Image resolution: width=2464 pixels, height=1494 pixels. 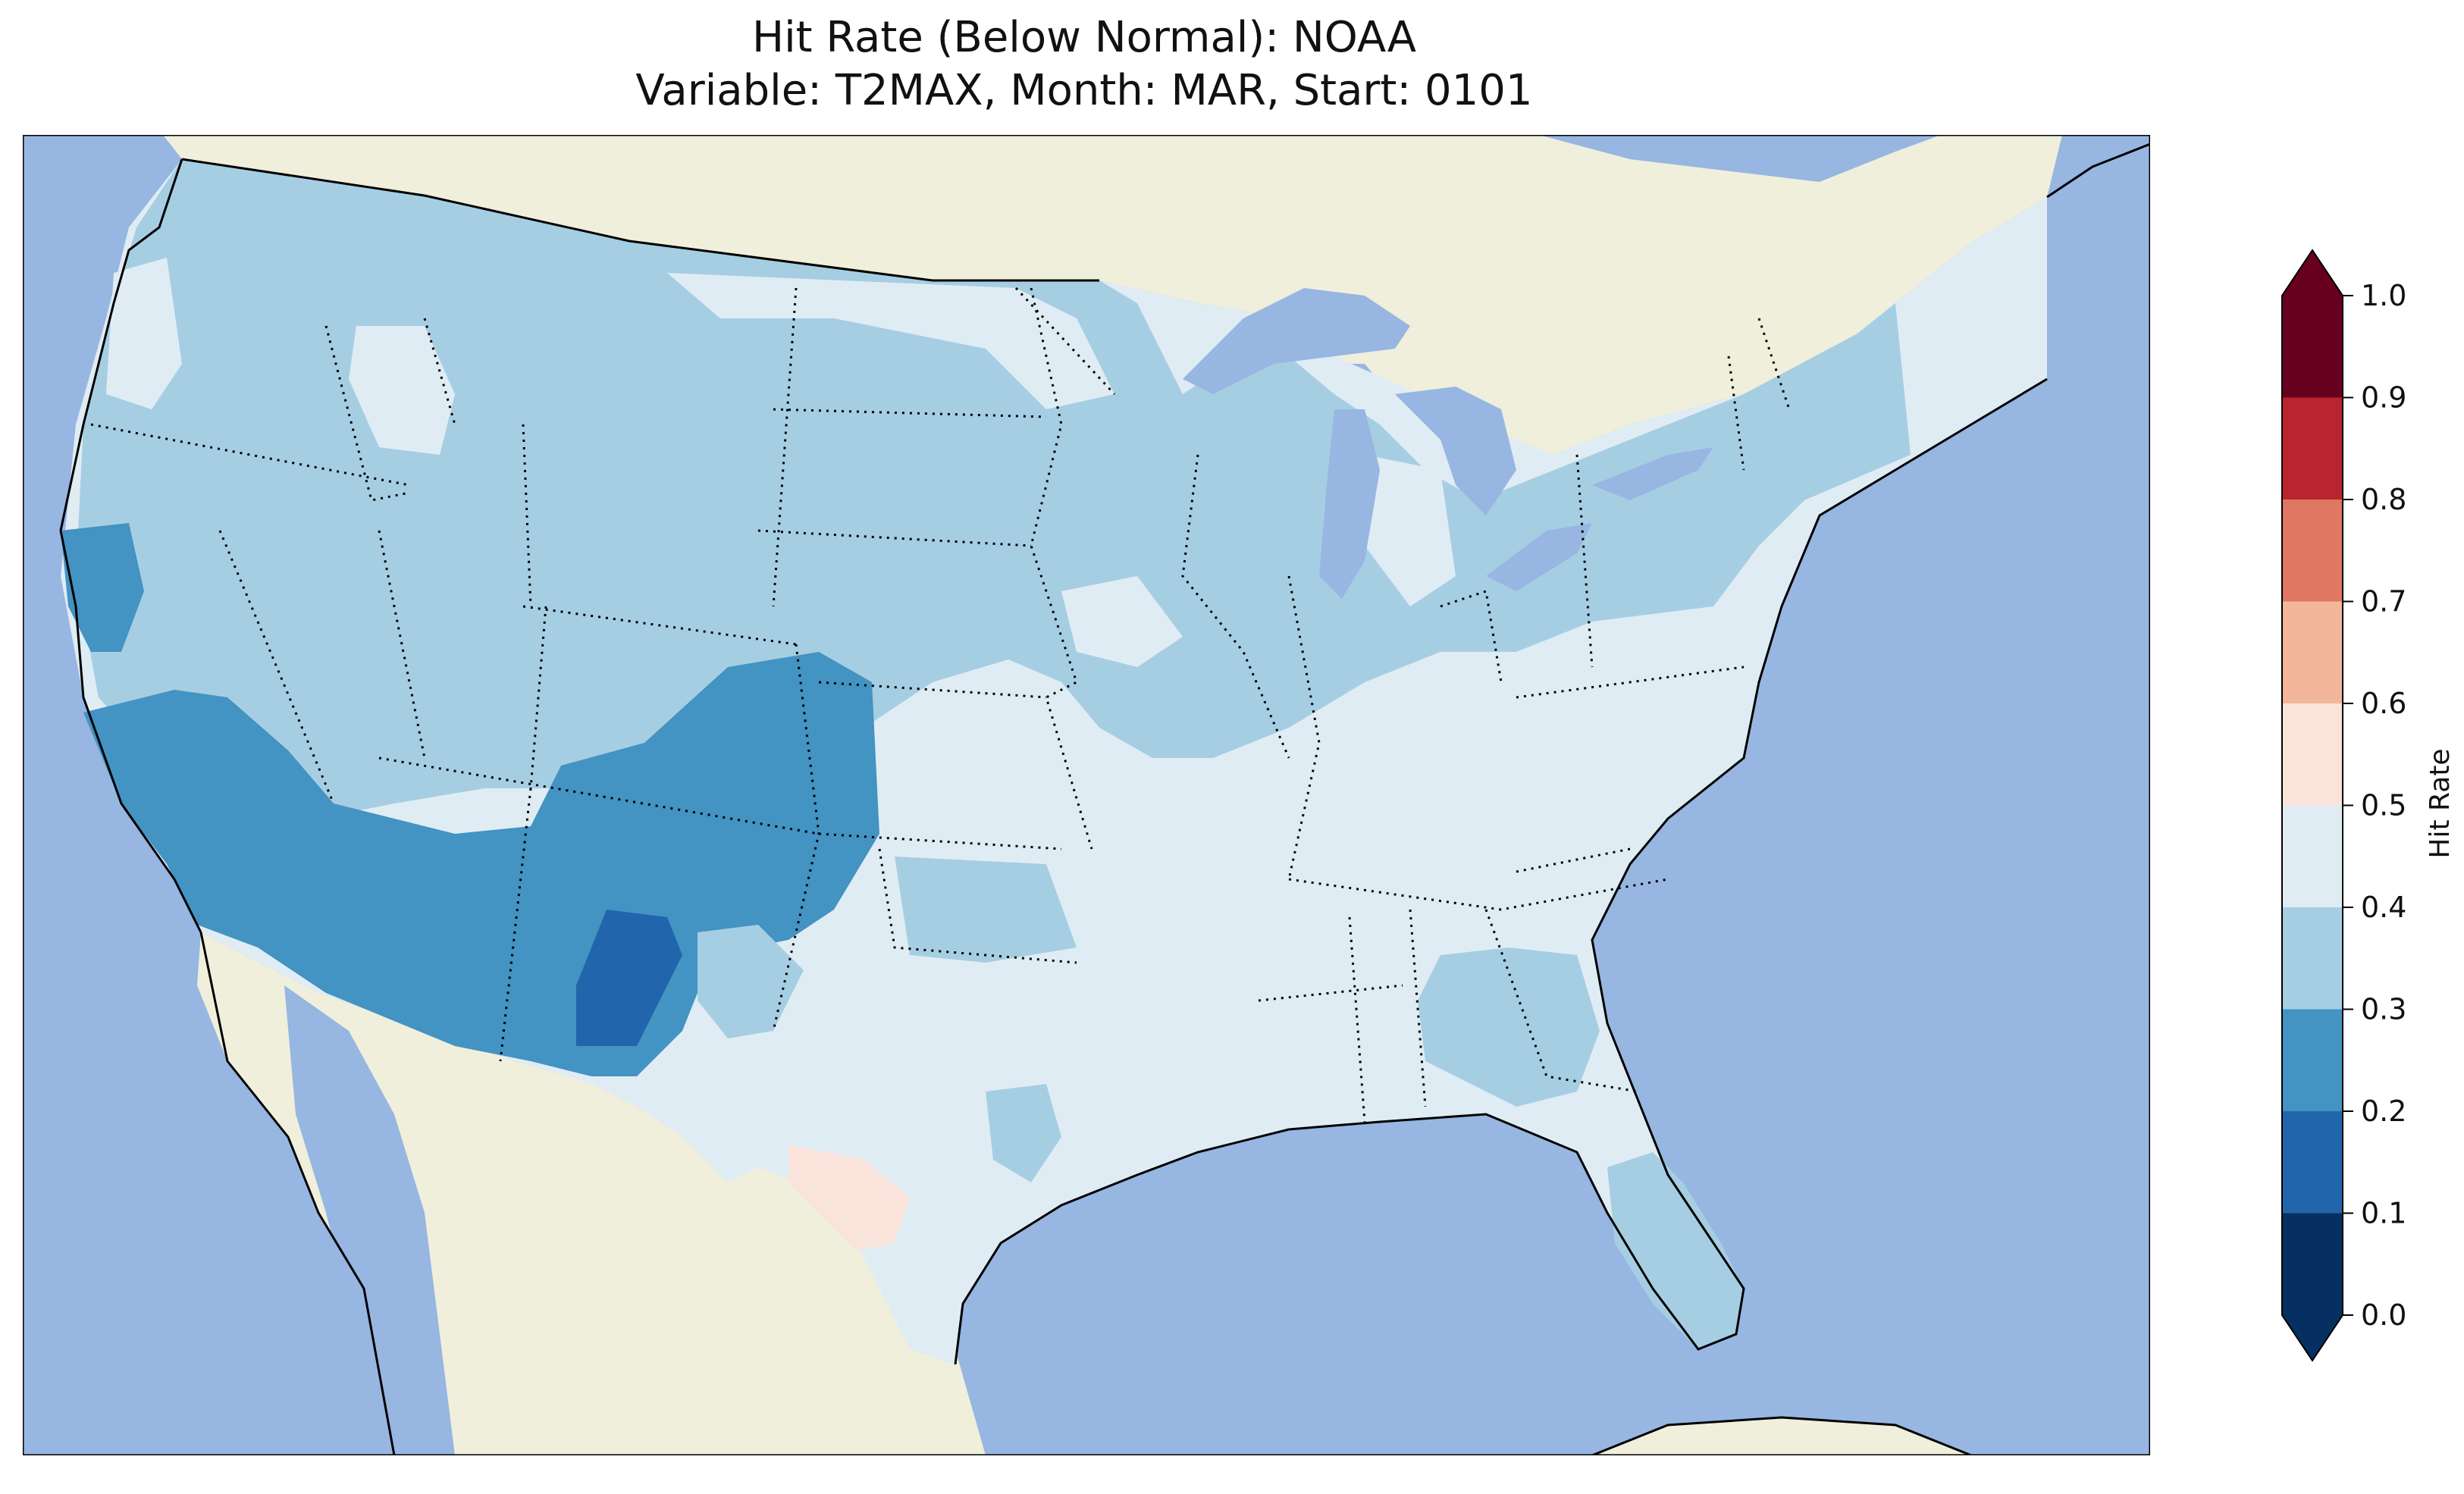 I want to click on state-borders-west, so click(x=455, y=690).